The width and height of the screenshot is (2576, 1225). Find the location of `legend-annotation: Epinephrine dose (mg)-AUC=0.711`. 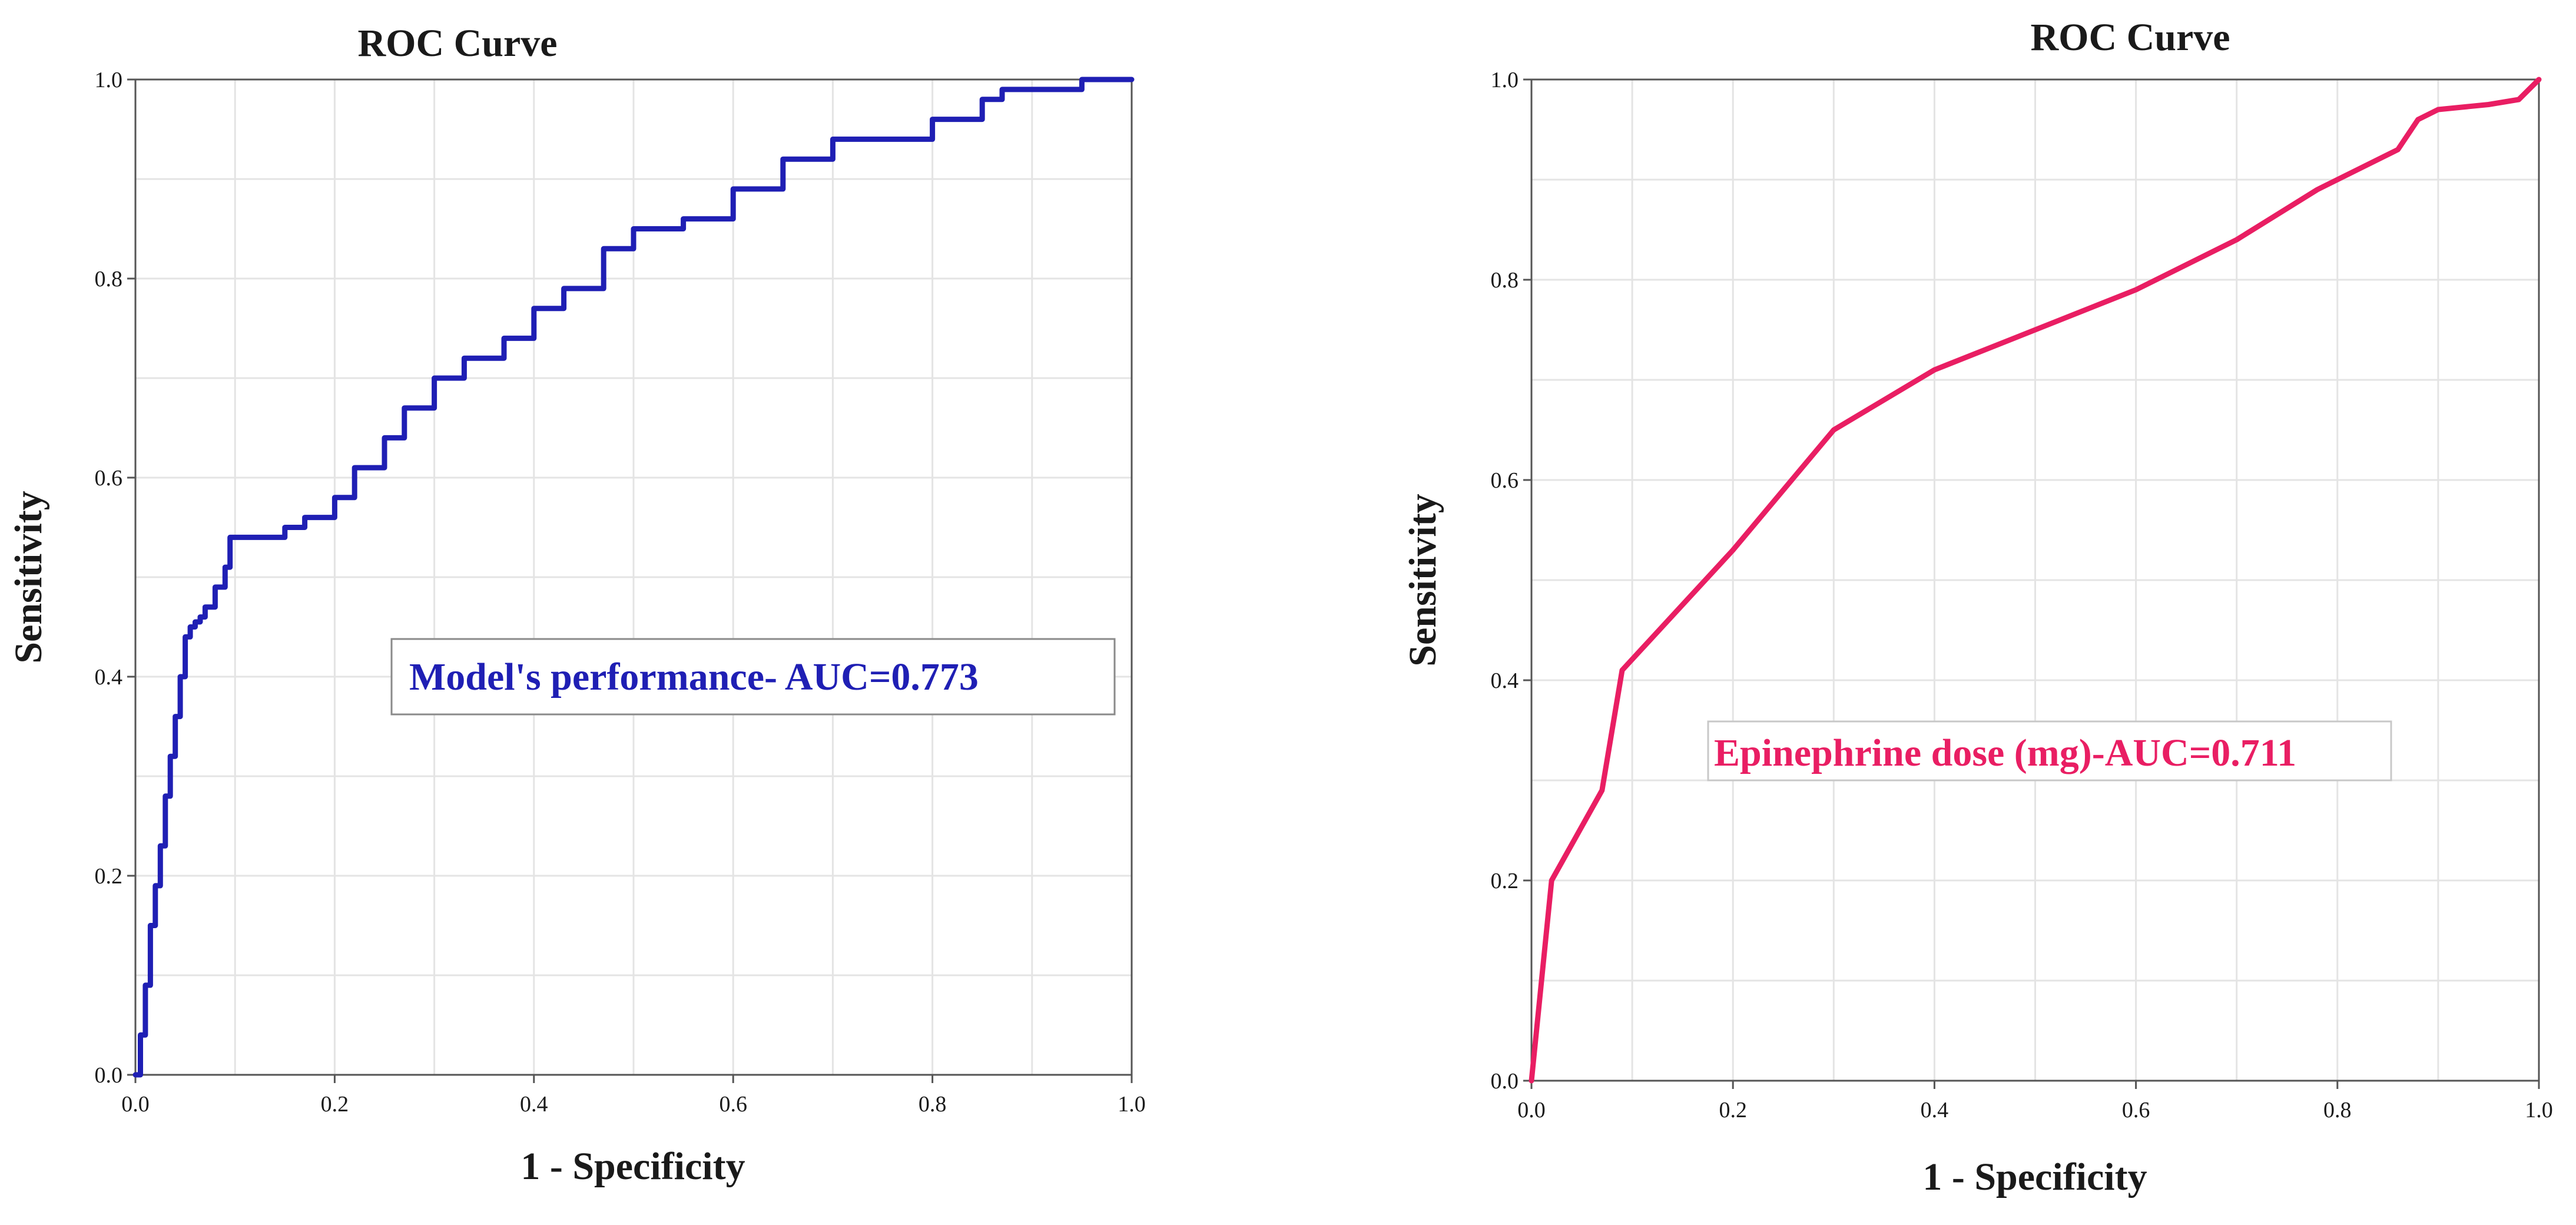

legend-annotation: Epinephrine dose (mg)-AUC=0.711 is located at coordinates (2005, 752).